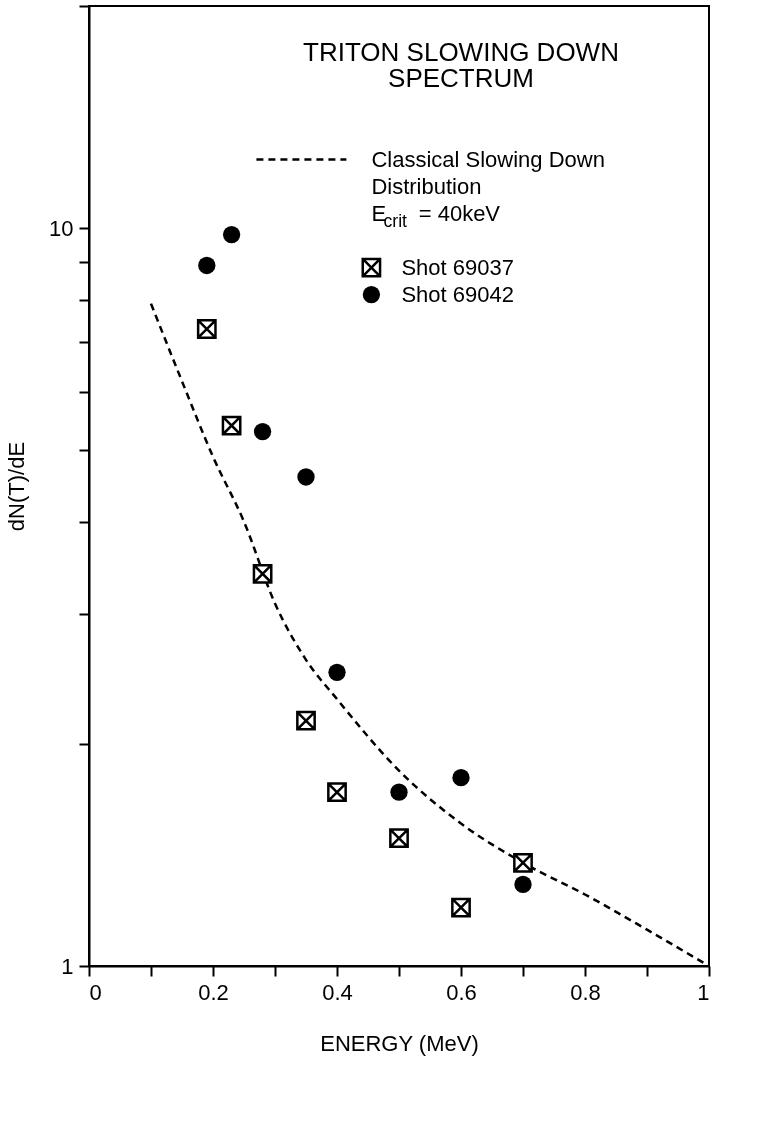  I want to click on text: TRITON SLOWING DOWN SPECTRUM, so click(461, 64).